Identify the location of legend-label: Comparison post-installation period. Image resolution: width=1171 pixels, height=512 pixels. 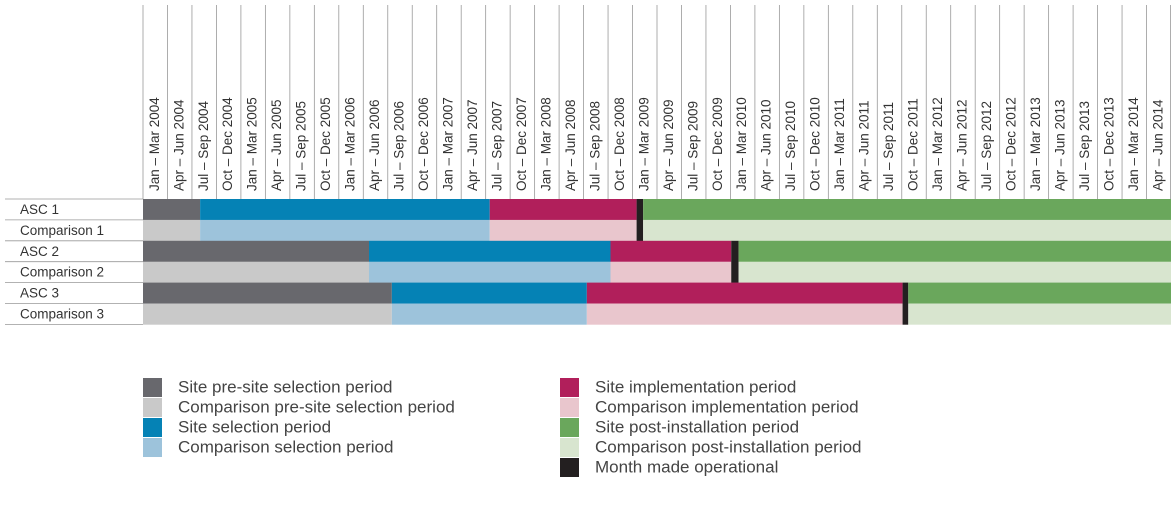
(728, 446).